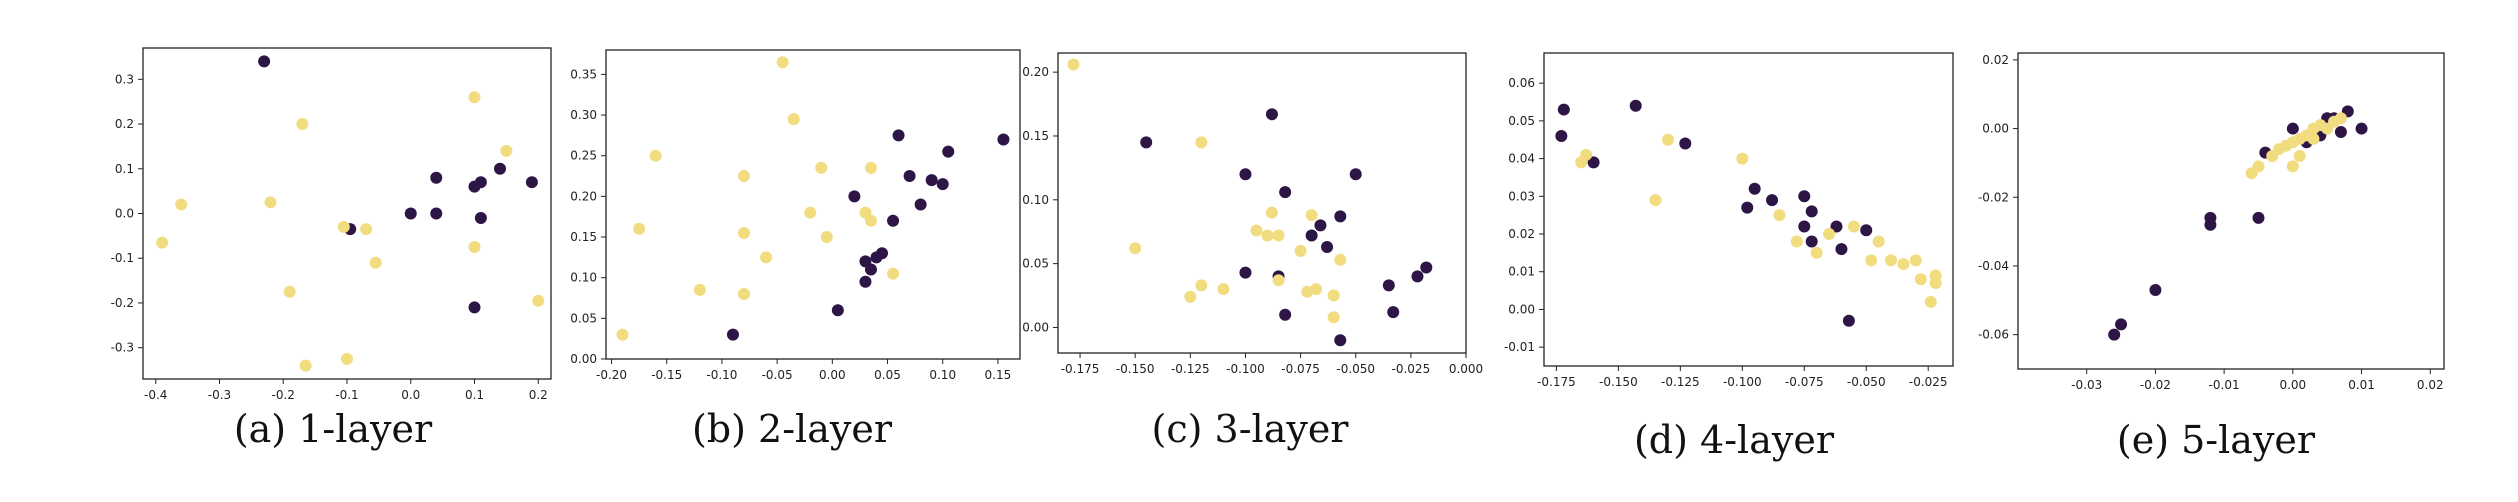 The width and height of the screenshot is (2518, 502). Describe the element at coordinates (1080, 369) in the screenshot. I see `x-tick-label: -0.175` at that location.